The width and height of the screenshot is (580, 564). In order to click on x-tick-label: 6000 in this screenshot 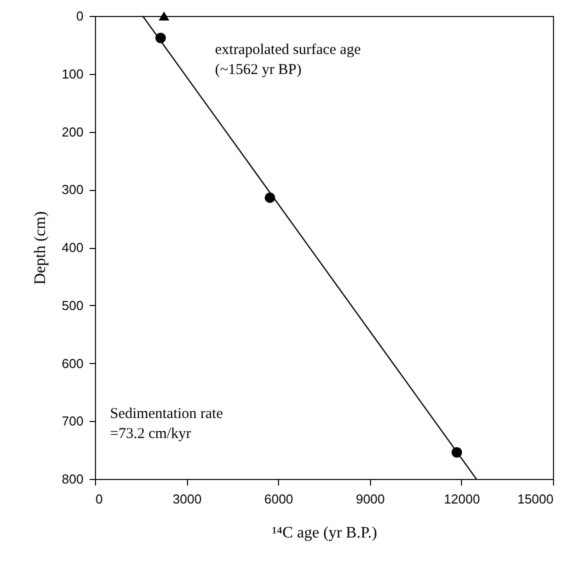, I will do `click(279, 499)`.